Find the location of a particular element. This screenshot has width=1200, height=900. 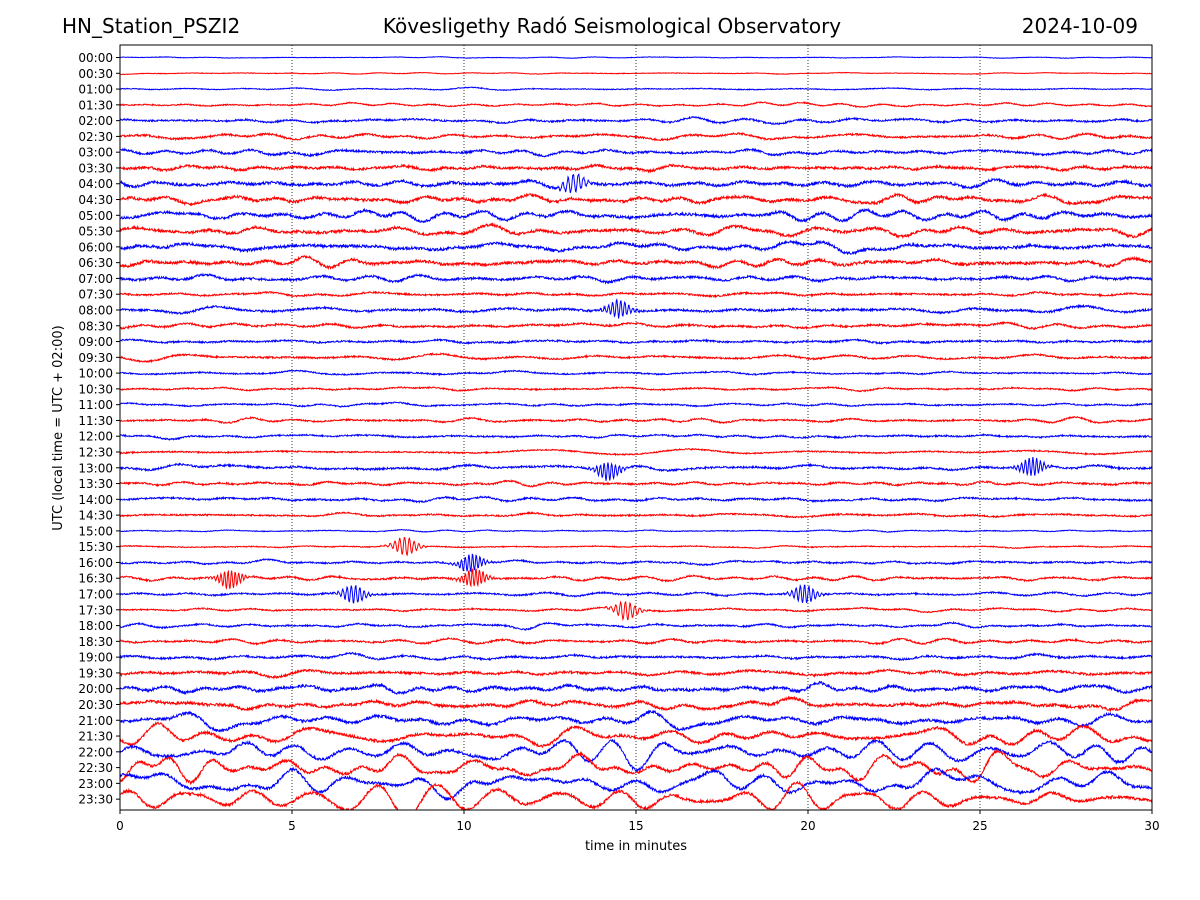

row-time-label: 02:30 is located at coordinates (95, 137).